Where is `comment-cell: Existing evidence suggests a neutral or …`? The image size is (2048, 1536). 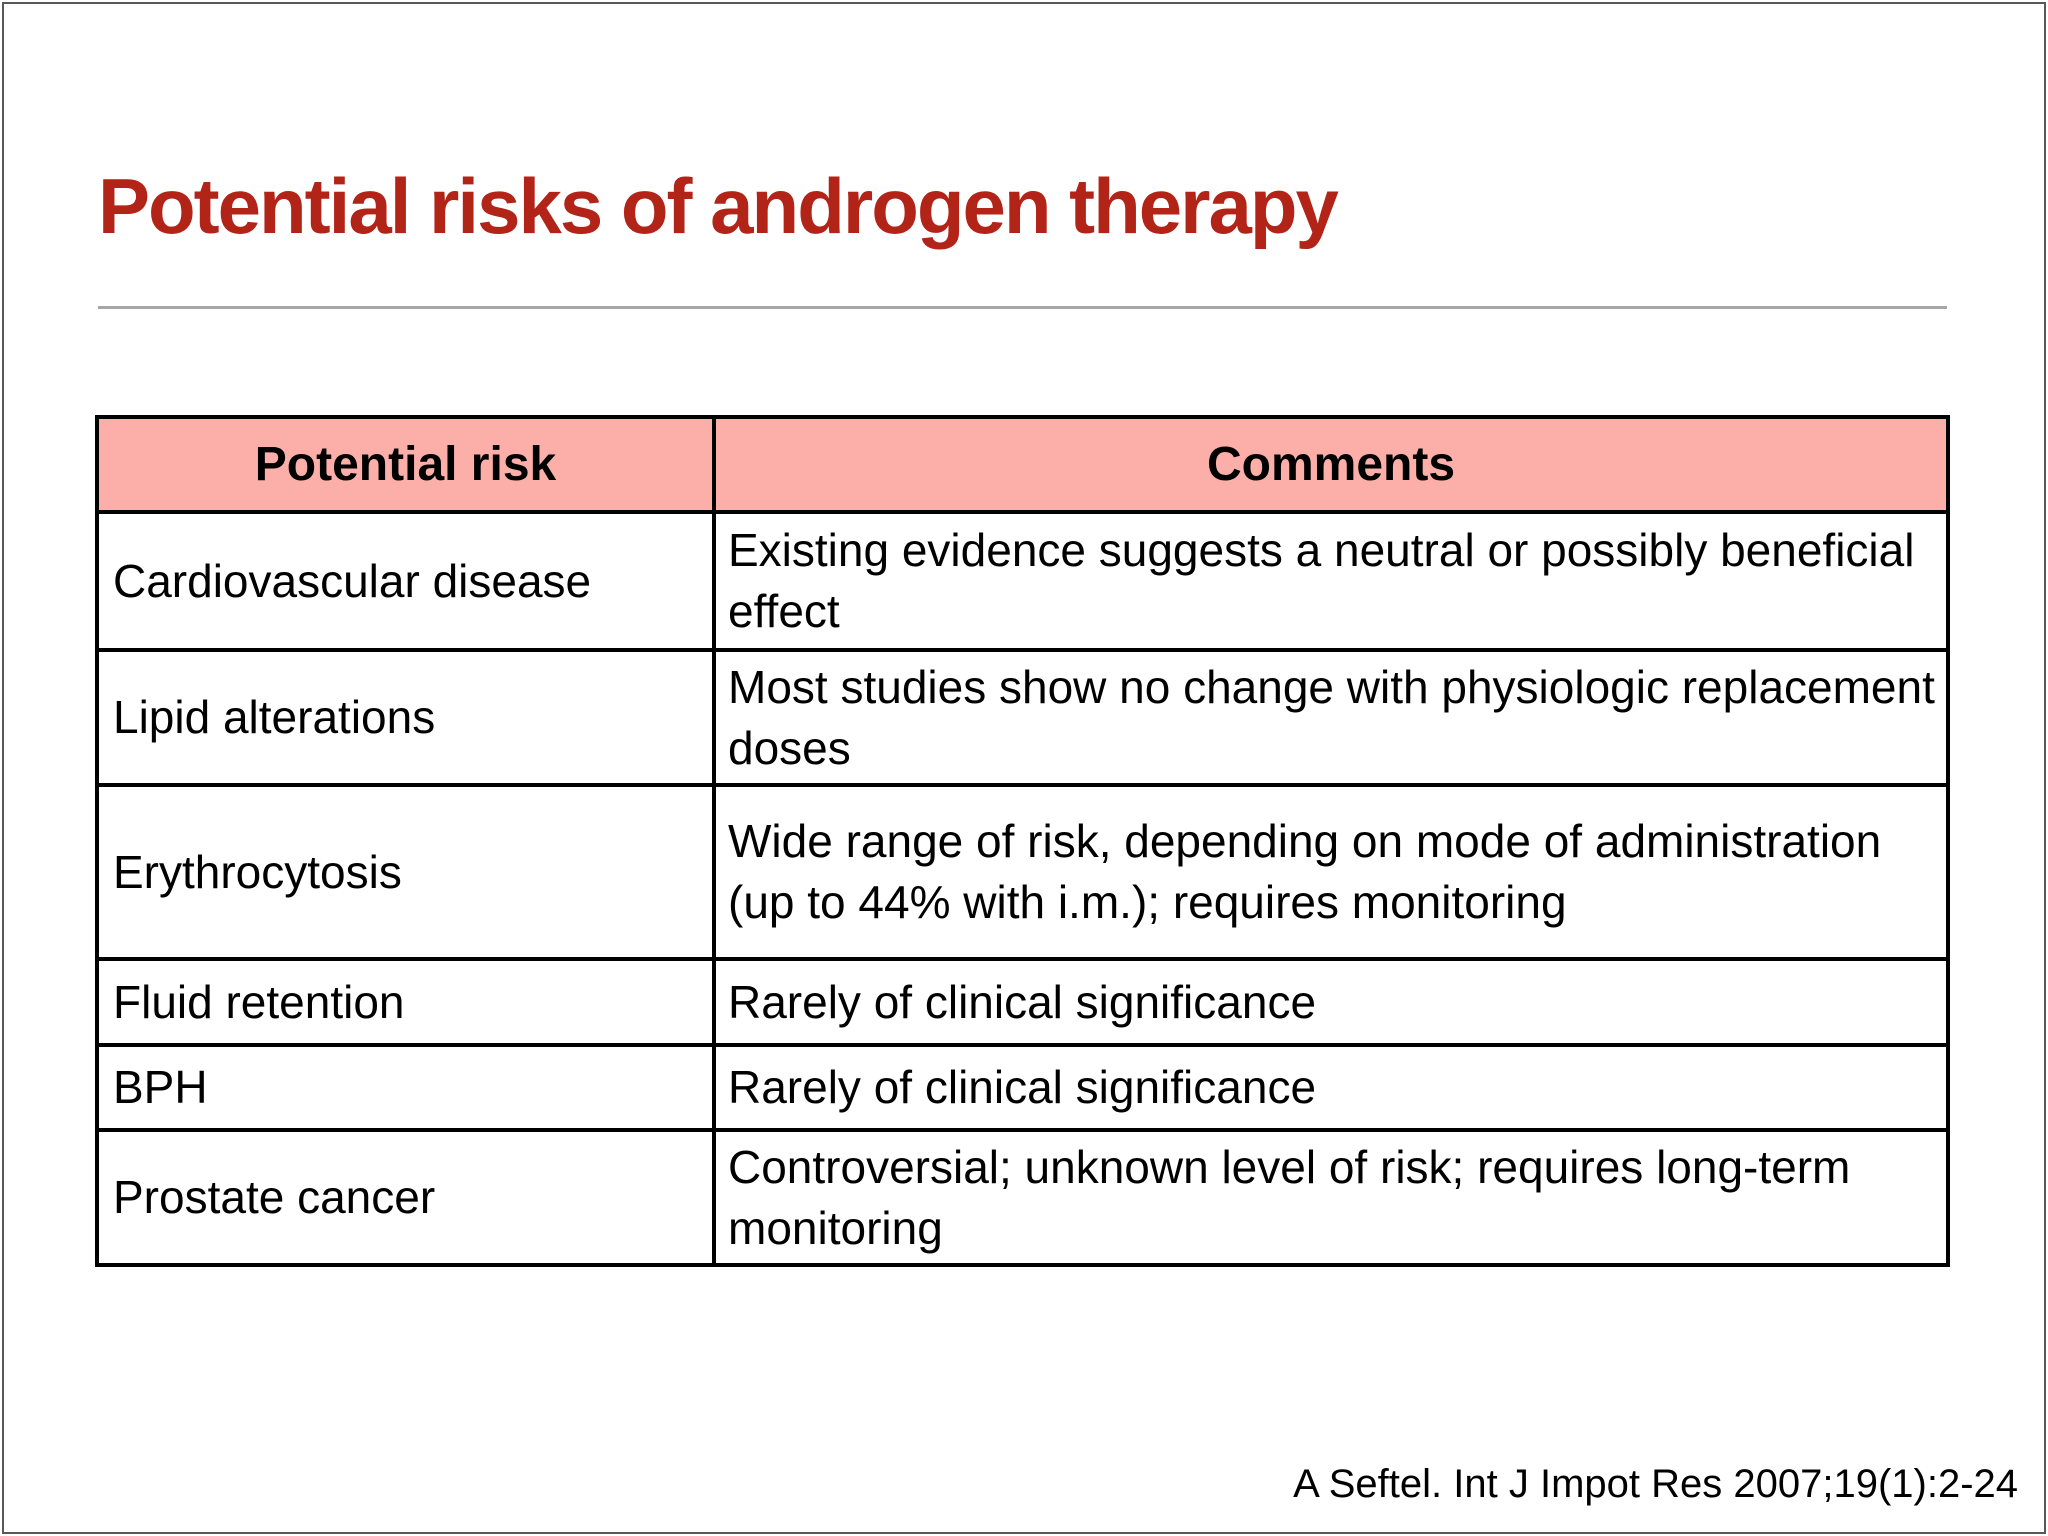
comment-cell: Existing evidence suggests a neutral or … is located at coordinates (1331, 581).